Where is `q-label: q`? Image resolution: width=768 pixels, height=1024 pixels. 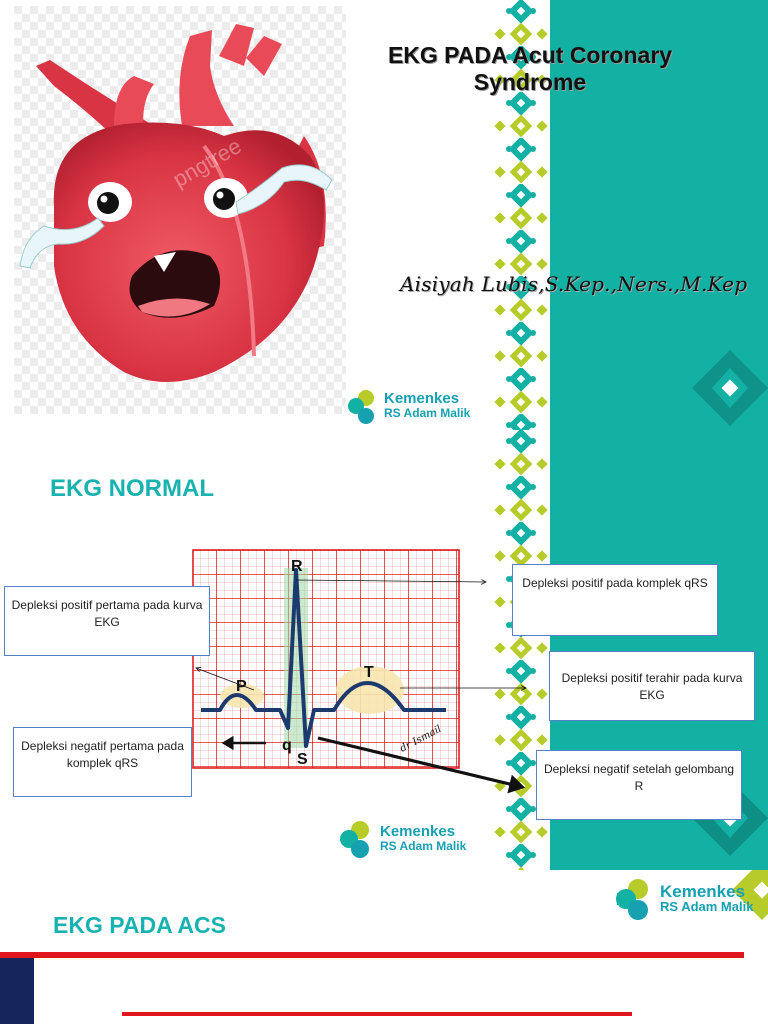 q-label: q is located at coordinates (287, 745).